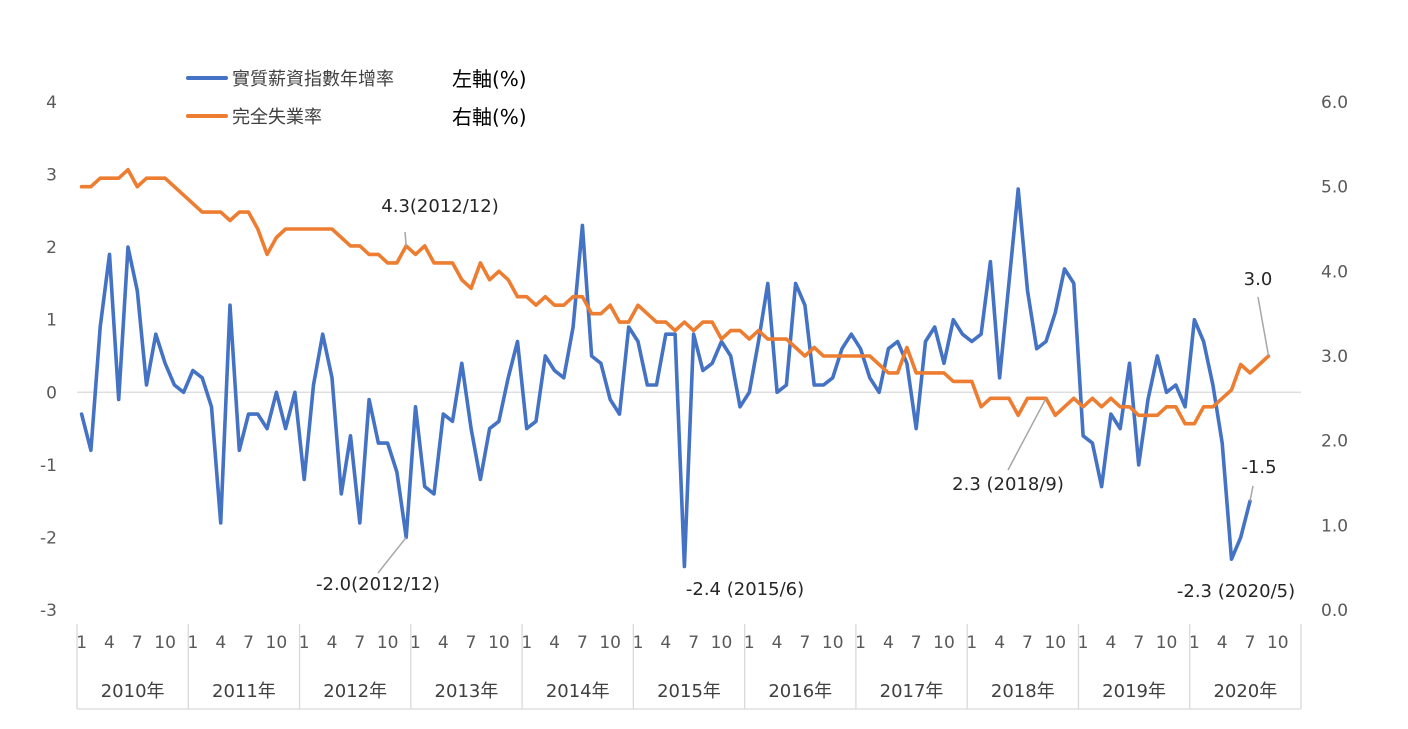 This screenshot has height=729, width=1408. I want to click on year-label: 2017年, so click(912, 691).